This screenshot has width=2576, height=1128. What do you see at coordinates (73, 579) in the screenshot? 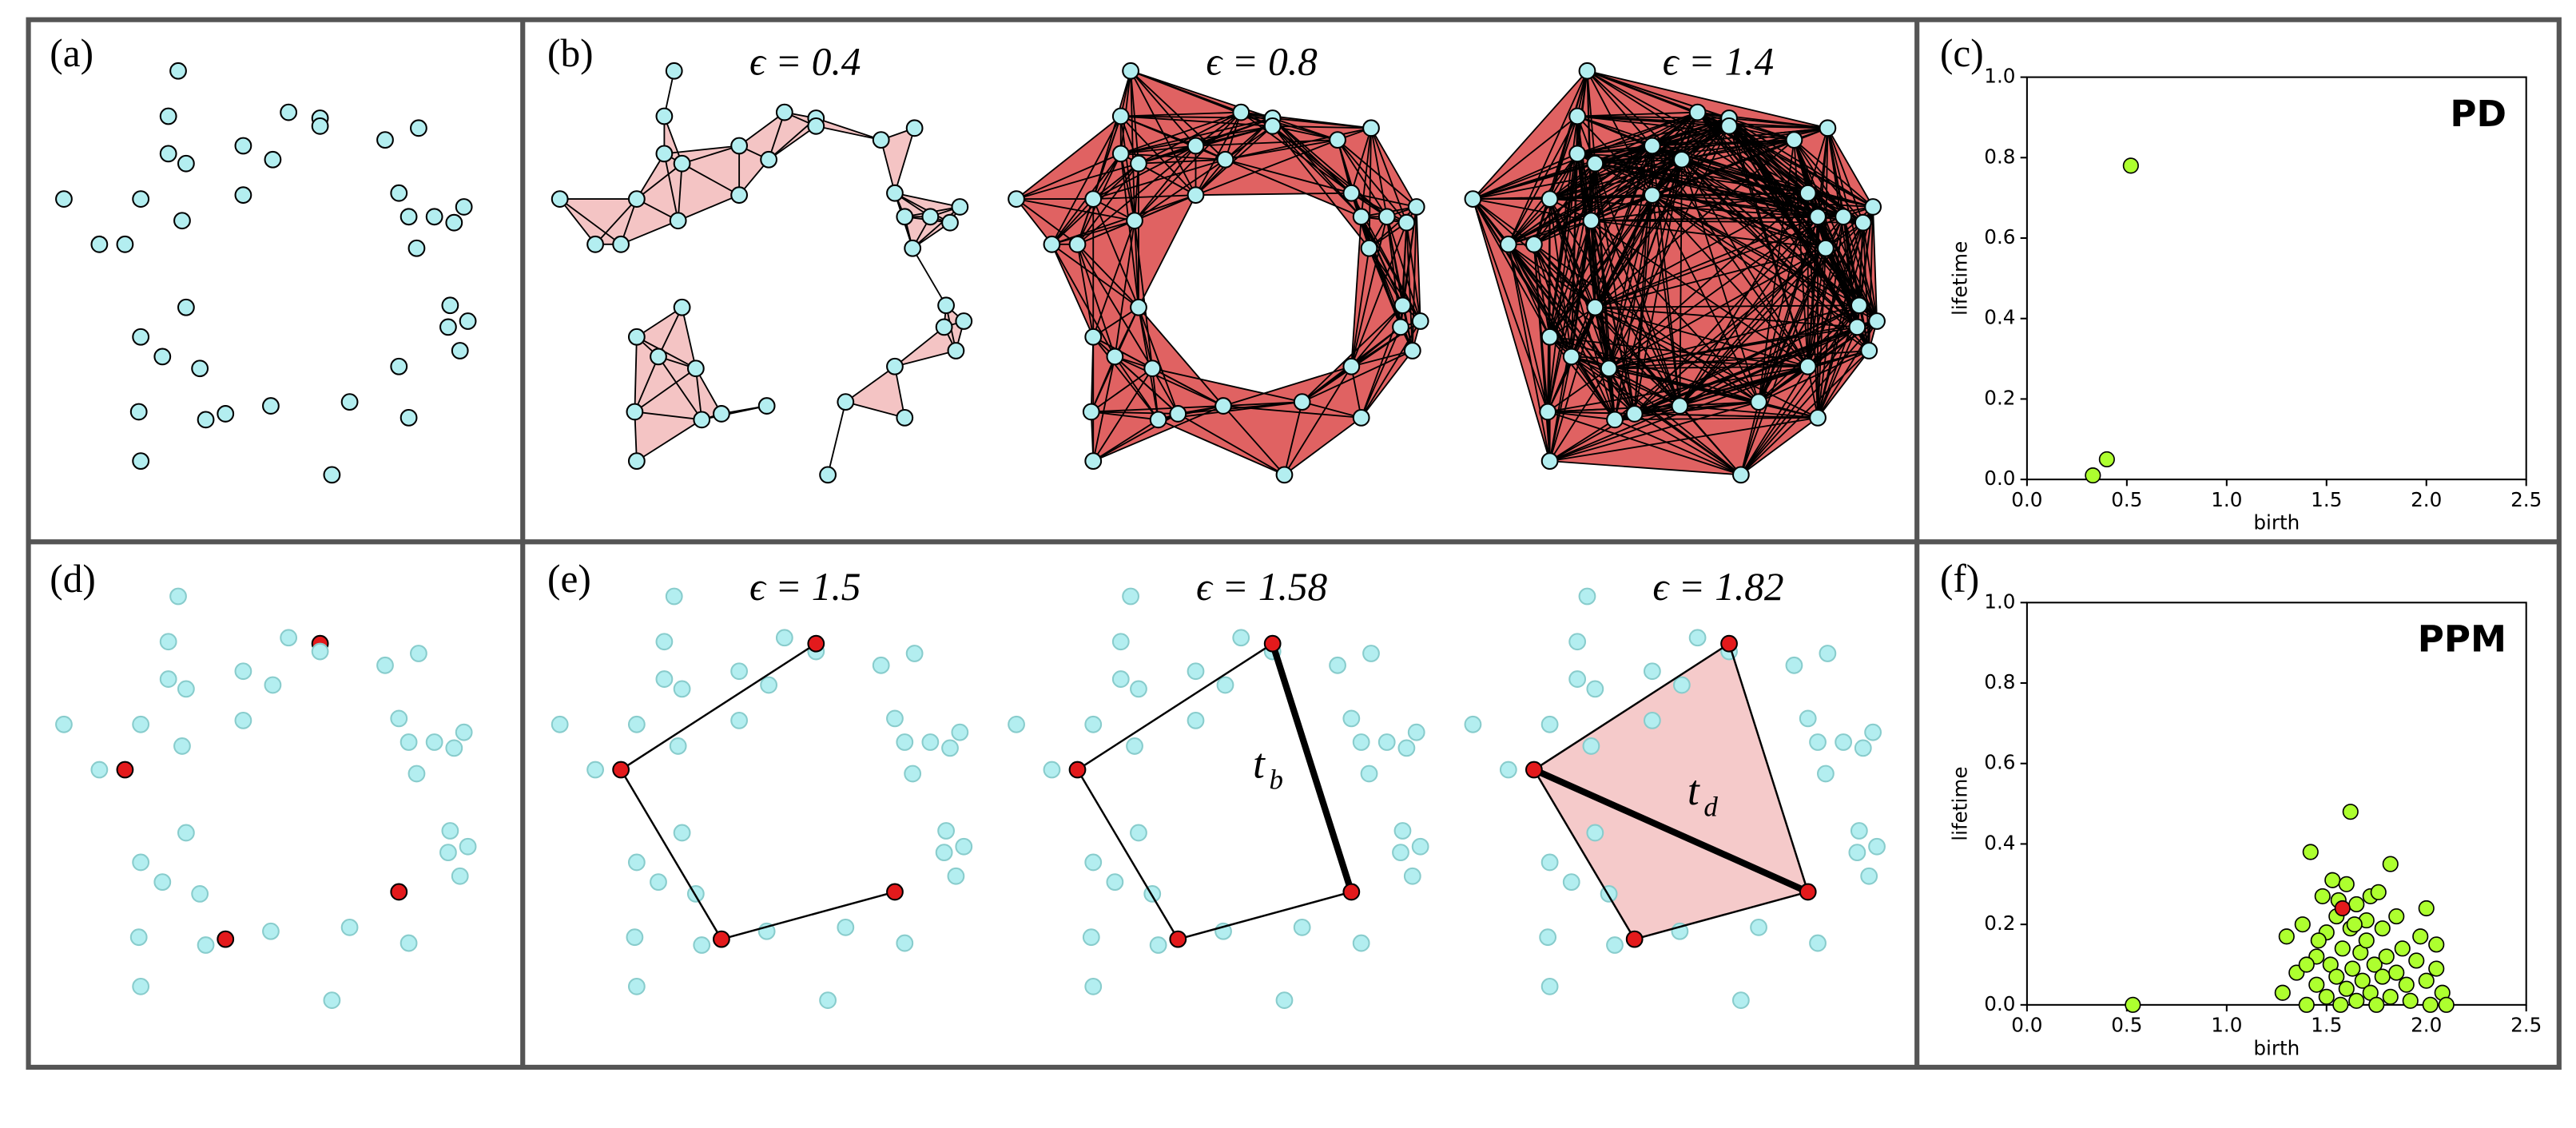
I see `panel-label: (d)` at bounding box center [73, 579].